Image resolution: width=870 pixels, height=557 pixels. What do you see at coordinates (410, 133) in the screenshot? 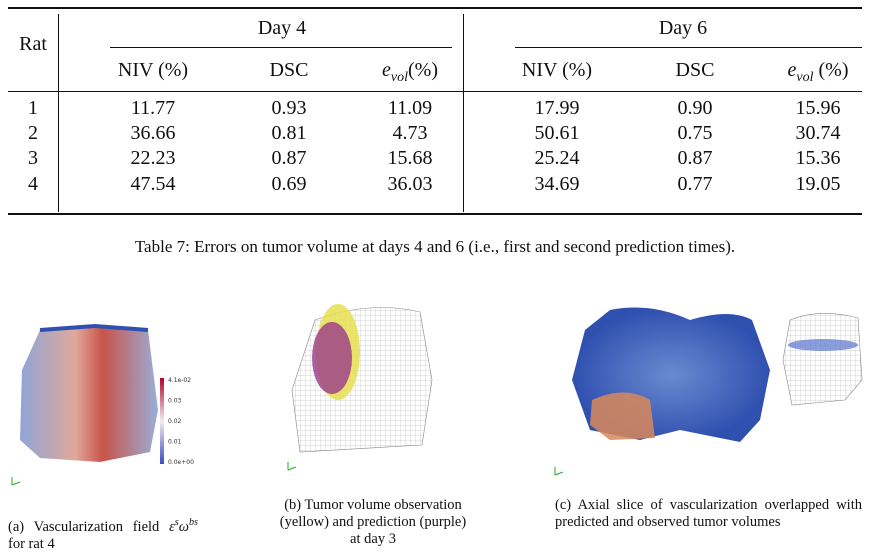
I see `table-cell: 4.73` at bounding box center [410, 133].